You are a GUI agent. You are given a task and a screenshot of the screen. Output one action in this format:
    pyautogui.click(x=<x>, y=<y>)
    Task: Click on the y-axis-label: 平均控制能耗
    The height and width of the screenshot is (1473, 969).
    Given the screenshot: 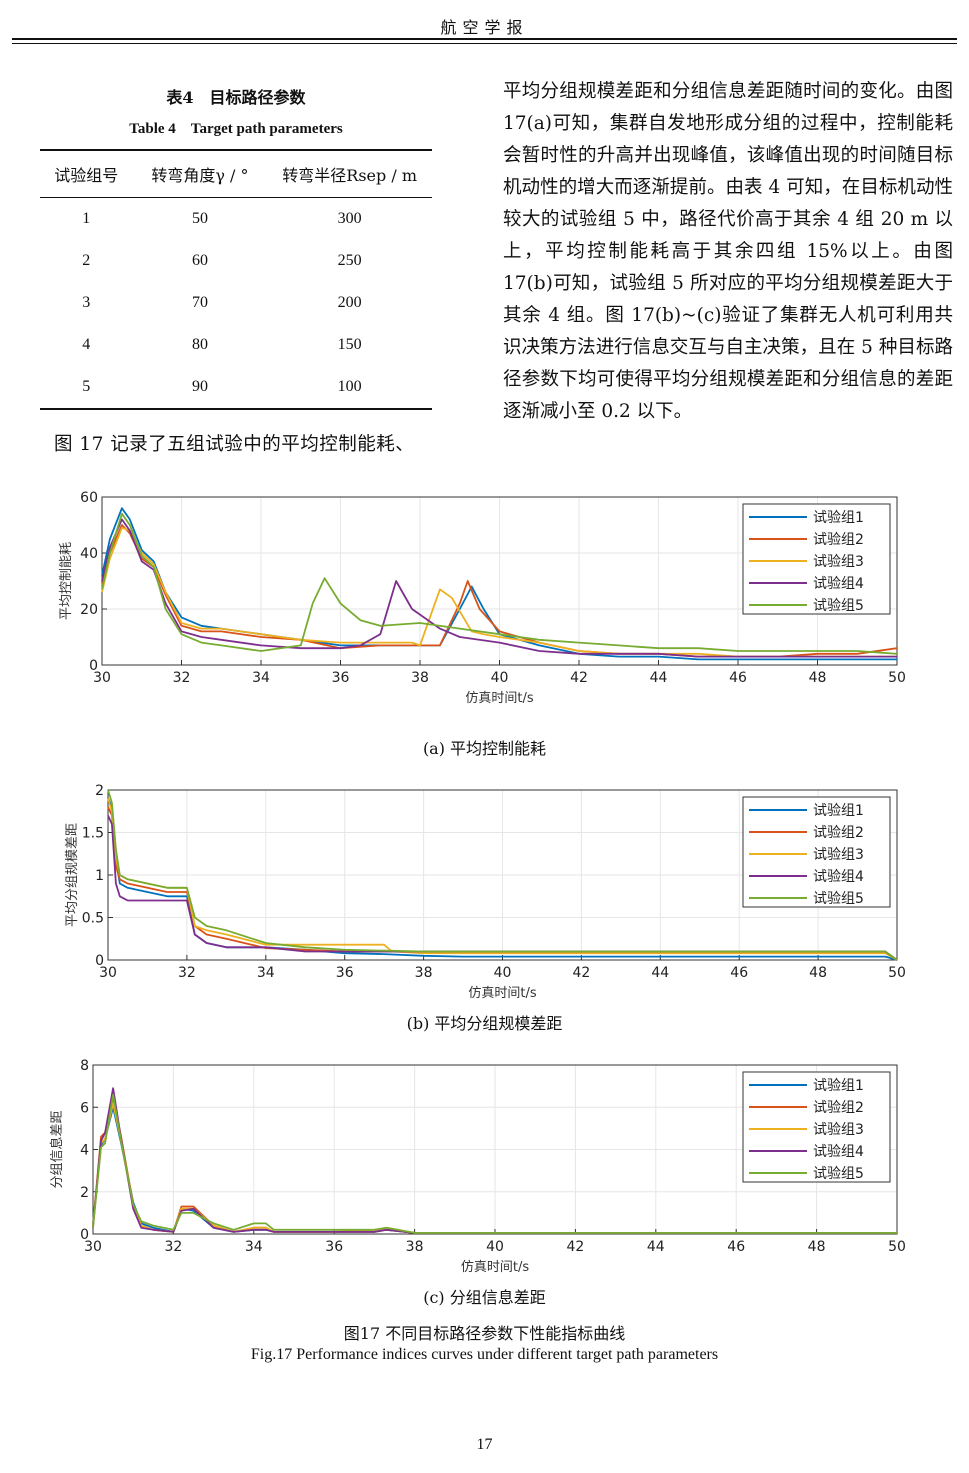 What is the action you would take?
    pyautogui.click(x=66, y=581)
    